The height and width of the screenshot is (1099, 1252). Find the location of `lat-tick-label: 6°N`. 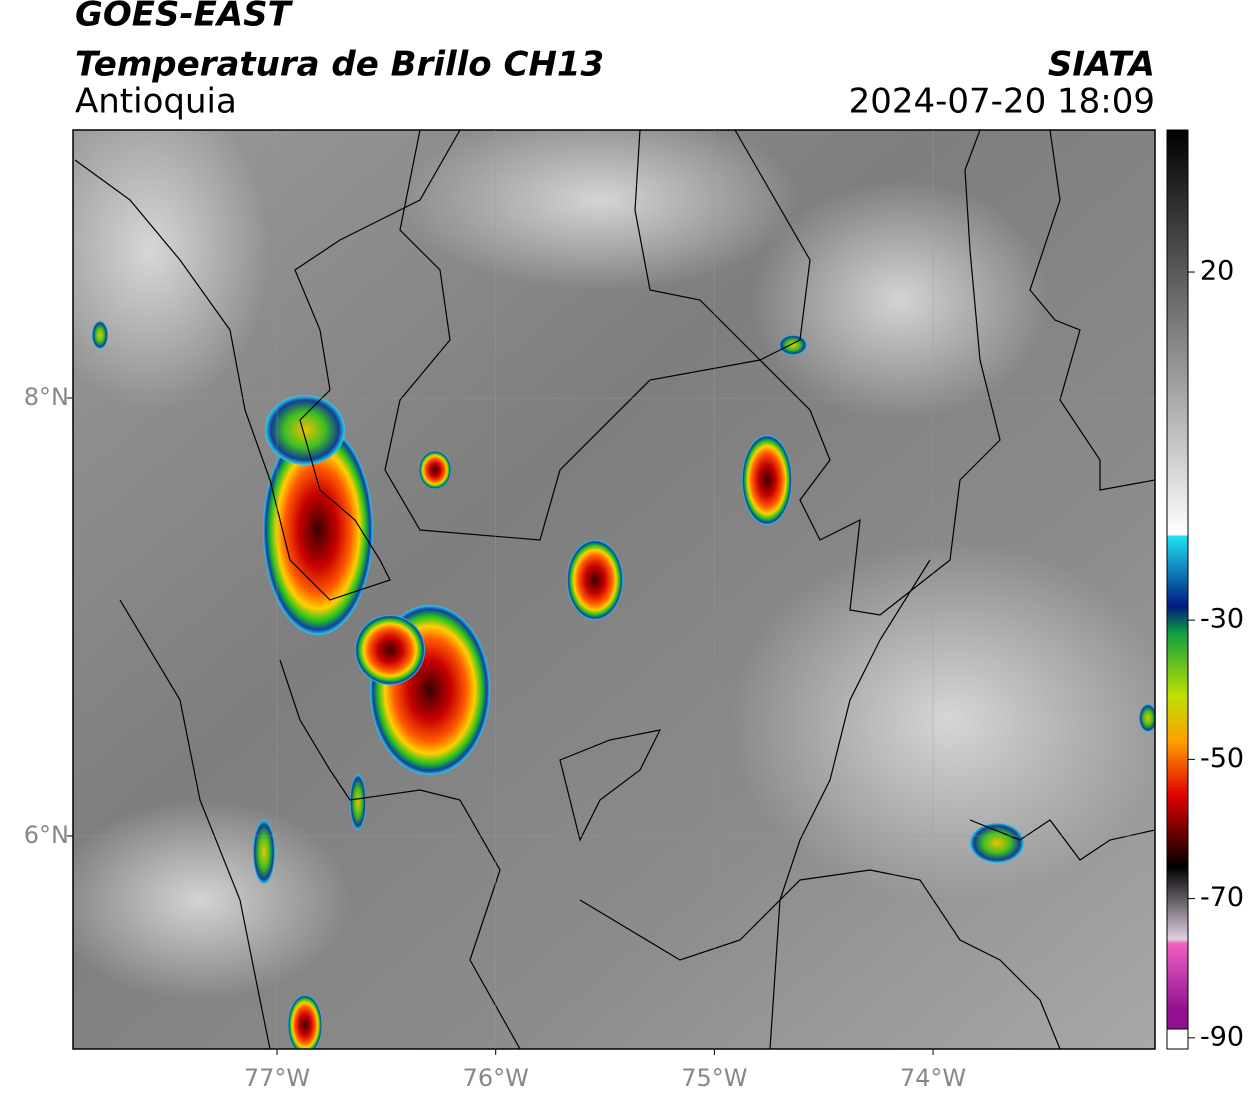

lat-tick-label: 6°N is located at coordinates (46, 835).